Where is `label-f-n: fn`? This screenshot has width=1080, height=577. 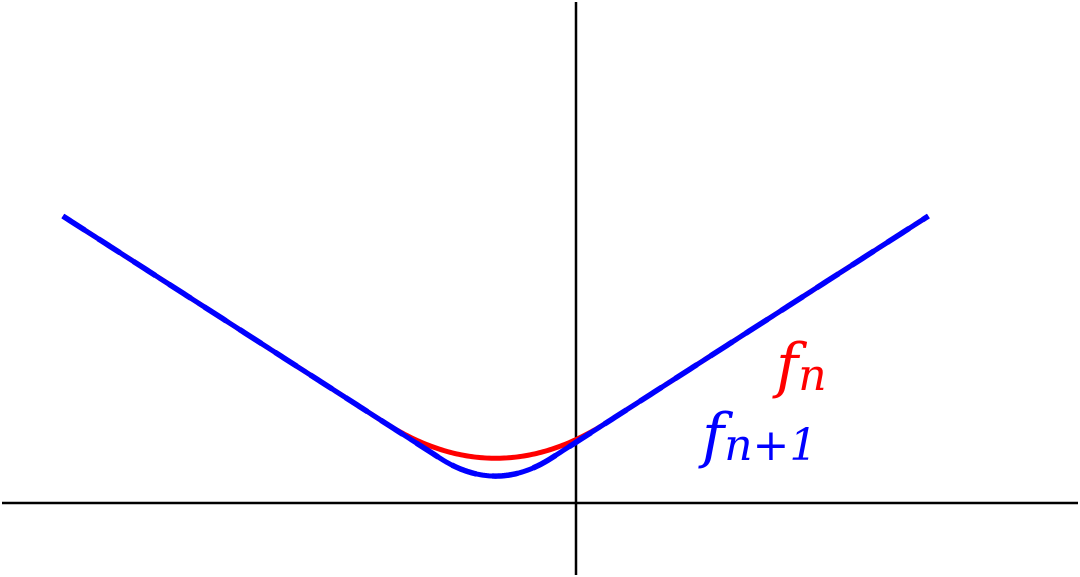 label-f-n: fn is located at coordinates (799, 366).